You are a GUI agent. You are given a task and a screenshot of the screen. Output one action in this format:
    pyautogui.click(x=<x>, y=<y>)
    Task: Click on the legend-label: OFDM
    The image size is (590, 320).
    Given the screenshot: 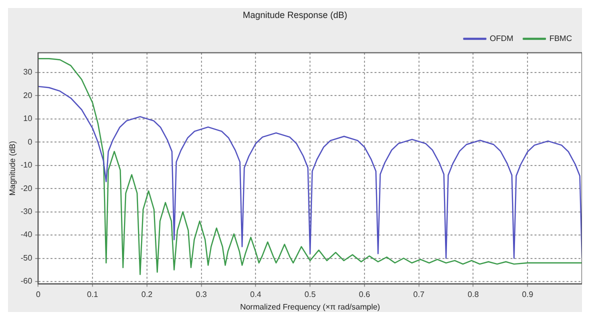 What is the action you would take?
    pyautogui.click(x=502, y=39)
    